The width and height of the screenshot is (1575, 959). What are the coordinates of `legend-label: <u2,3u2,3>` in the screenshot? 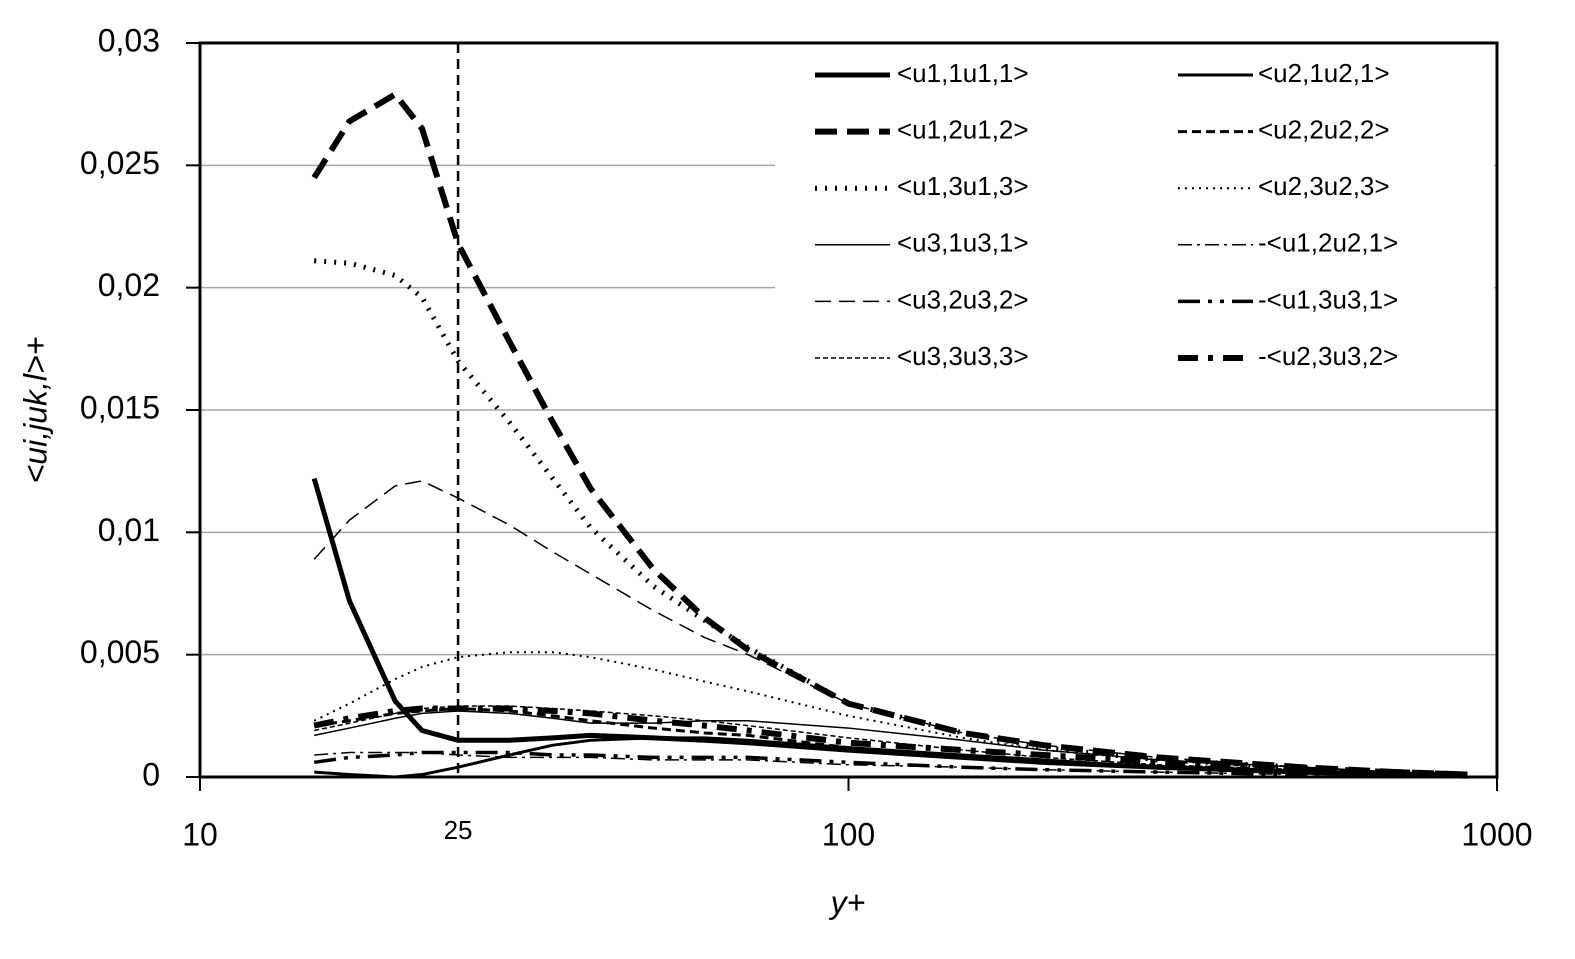 It's located at (1324, 186).